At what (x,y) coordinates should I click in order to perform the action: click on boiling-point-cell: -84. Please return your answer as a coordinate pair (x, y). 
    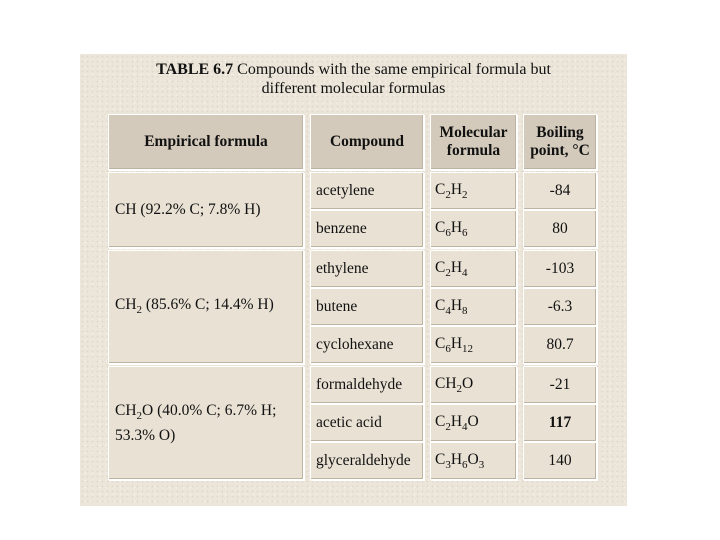
    Looking at the image, I should click on (560, 191).